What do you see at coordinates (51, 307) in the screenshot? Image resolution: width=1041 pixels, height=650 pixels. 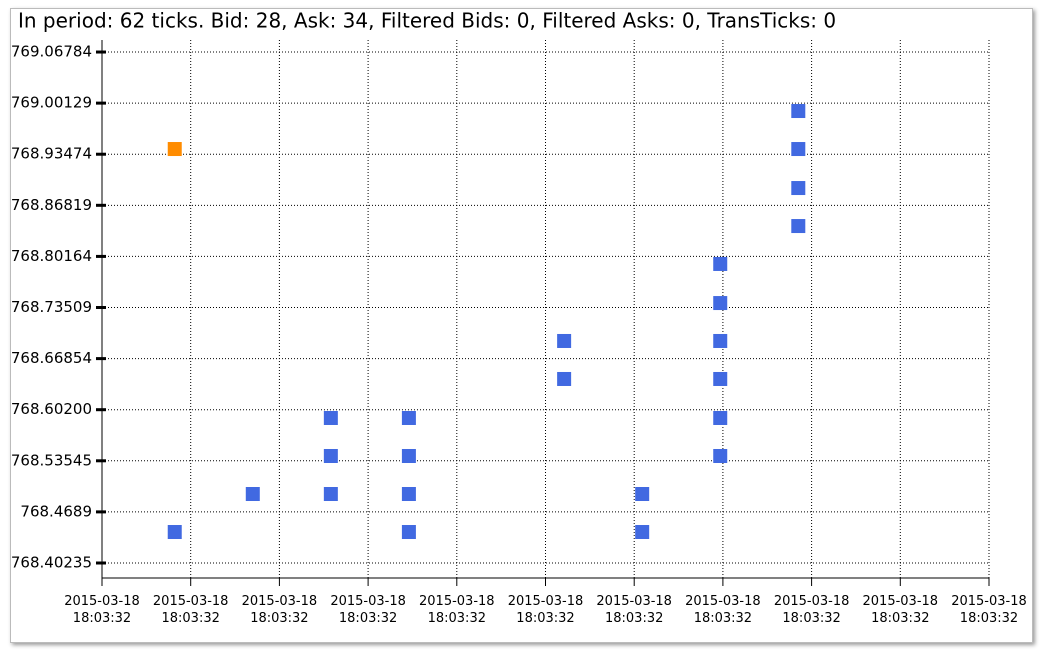 I see `y-tick-label: 768.73509` at bounding box center [51, 307].